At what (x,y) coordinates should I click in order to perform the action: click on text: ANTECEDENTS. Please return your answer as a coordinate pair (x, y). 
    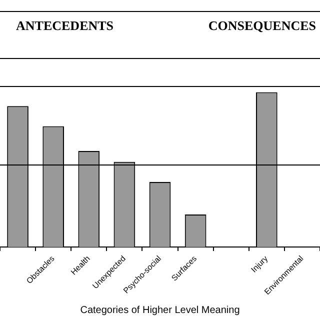
    Looking at the image, I should click on (65, 26).